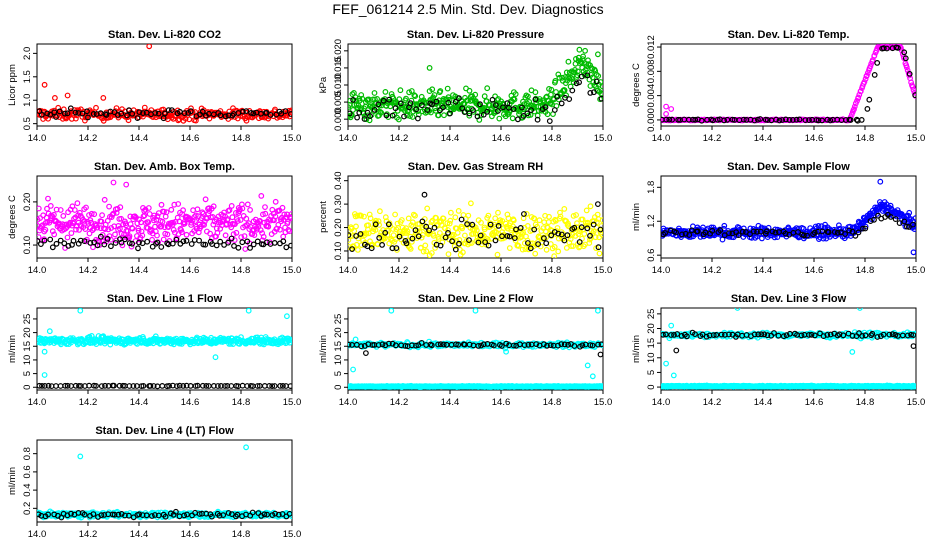 Image resolution: width=936 pixels, height=540 pixels. I want to click on plot-frame, so click(788, 217).